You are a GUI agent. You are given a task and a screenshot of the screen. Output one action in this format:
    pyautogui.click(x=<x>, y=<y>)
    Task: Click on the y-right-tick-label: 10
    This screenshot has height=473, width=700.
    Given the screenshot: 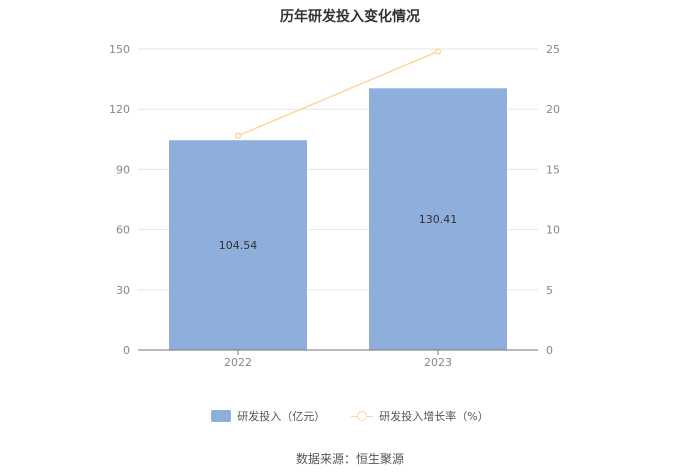 What is the action you would take?
    pyautogui.click(x=553, y=230)
    